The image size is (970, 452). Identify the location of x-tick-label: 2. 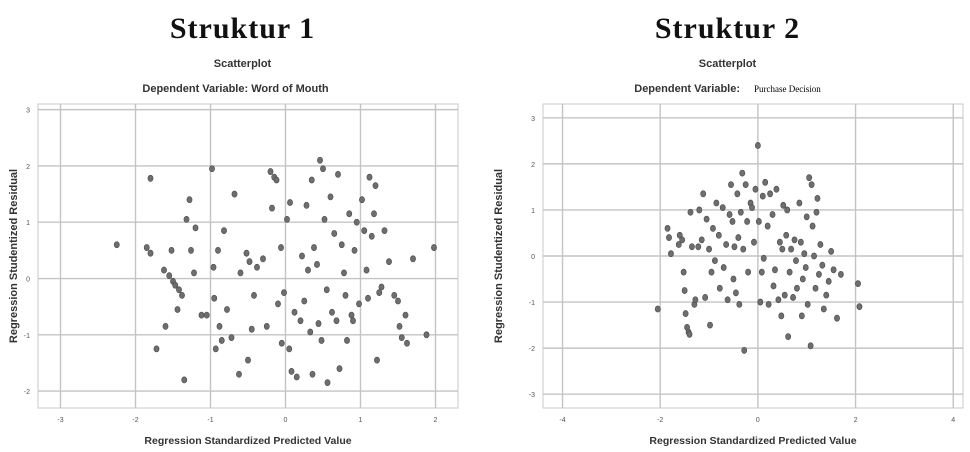
(856, 420).